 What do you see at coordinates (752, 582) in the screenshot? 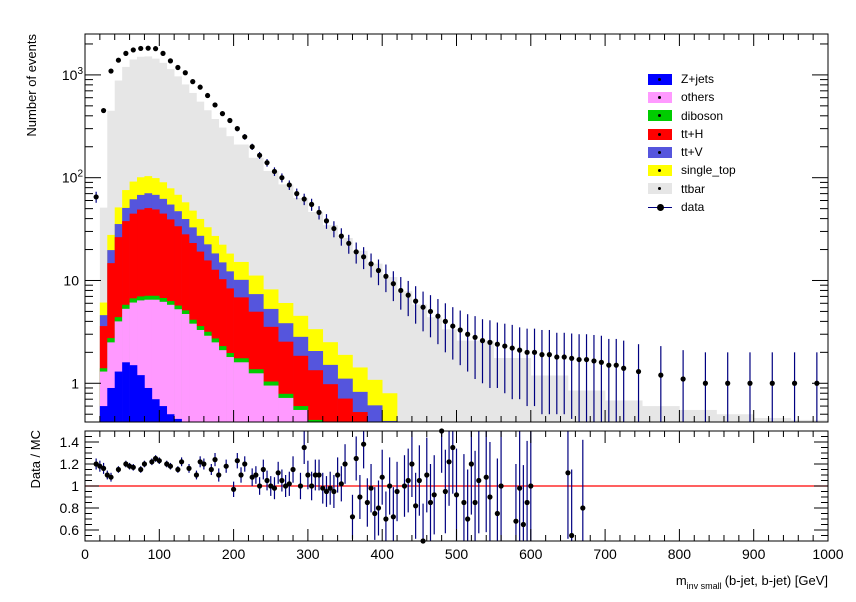
I see `x-axis-label: minv small (b-jet, b-jet) [GeV]` at bounding box center [752, 582].